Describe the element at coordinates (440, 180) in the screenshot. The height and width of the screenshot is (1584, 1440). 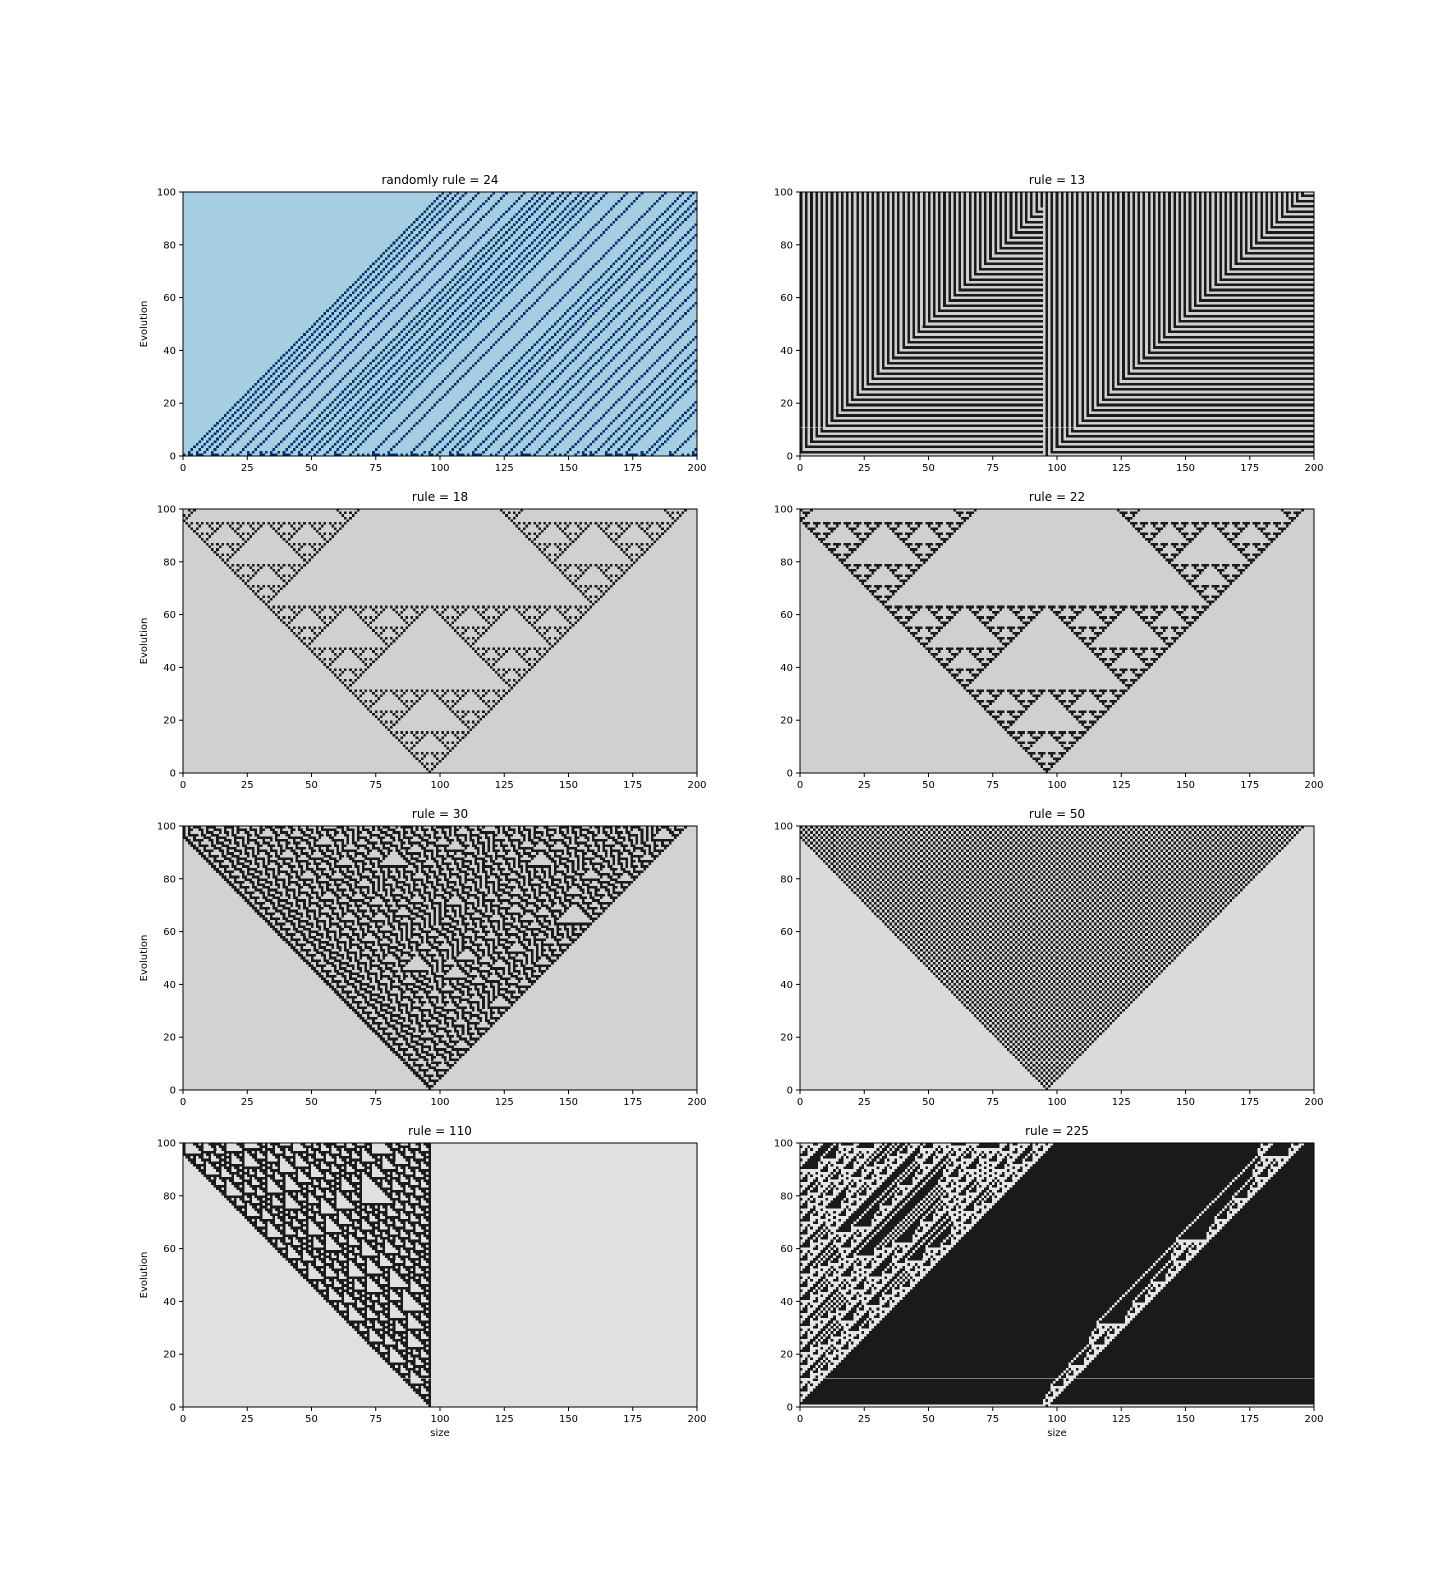
I see `panel-title: randomly rule = 24` at that location.